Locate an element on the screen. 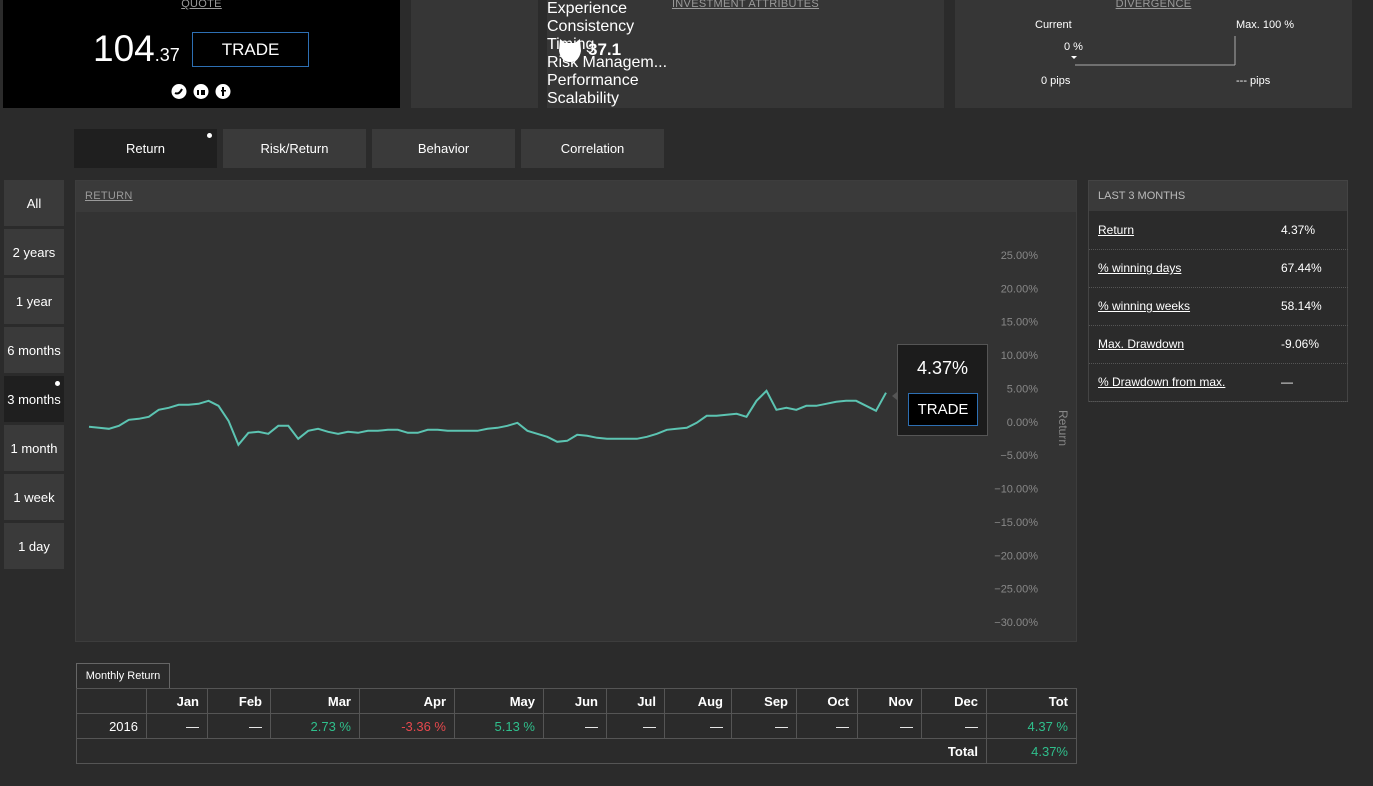 Image resolution: width=1373 pixels, height=786 pixels. stats-value: 58.14% is located at coordinates (1301, 306).